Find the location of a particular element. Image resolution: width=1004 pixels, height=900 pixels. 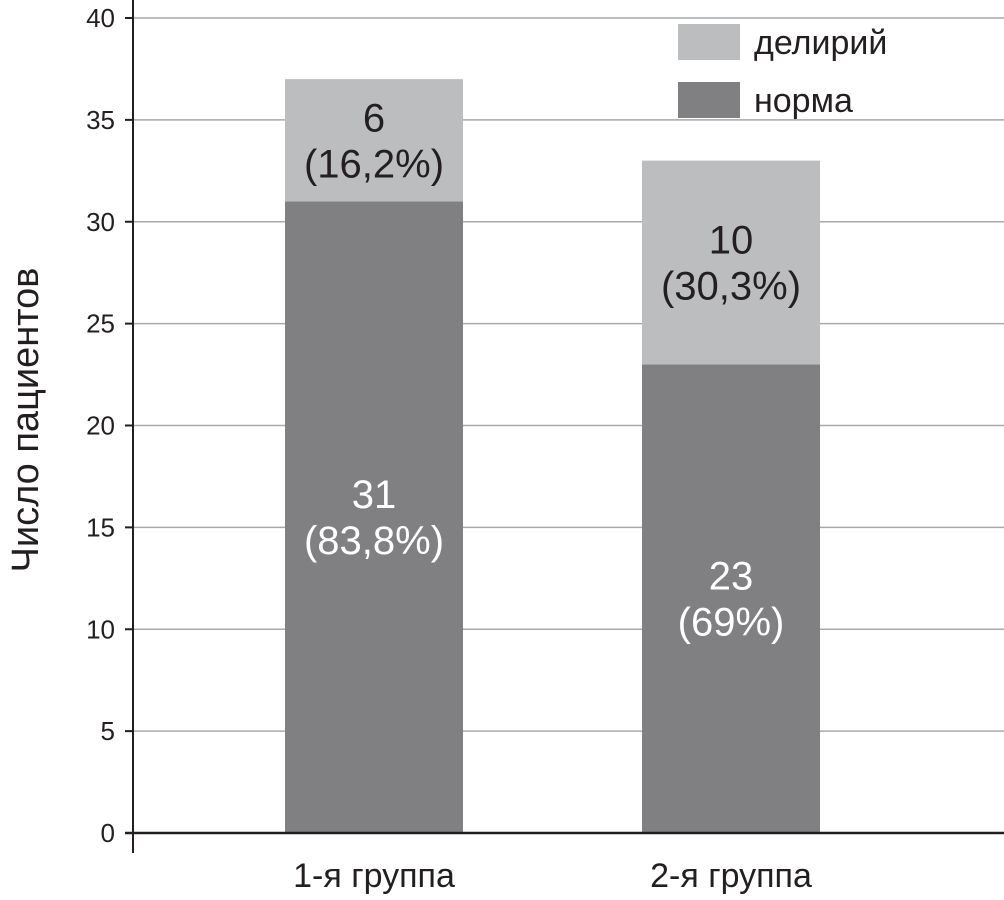

legend-label: делирий is located at coordinates (820, 43).